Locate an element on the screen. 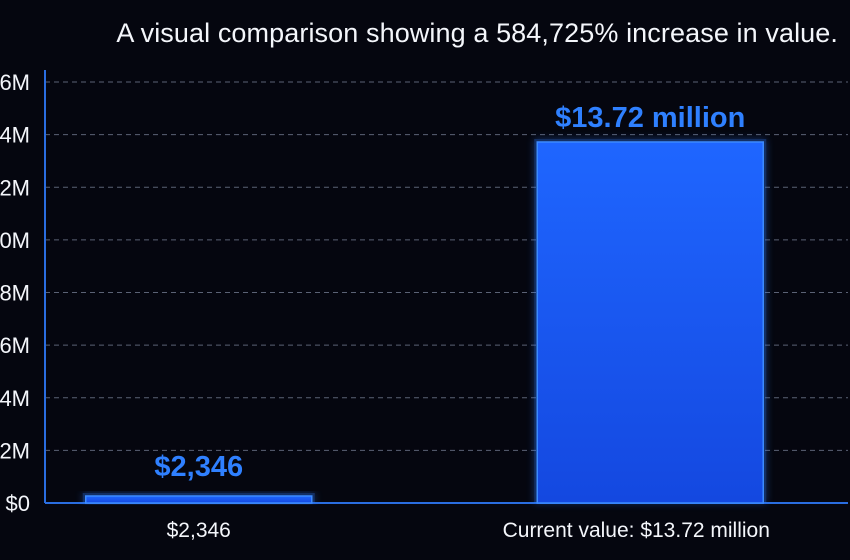  y-tick-label: 16M is located at coordinates (15, 82).